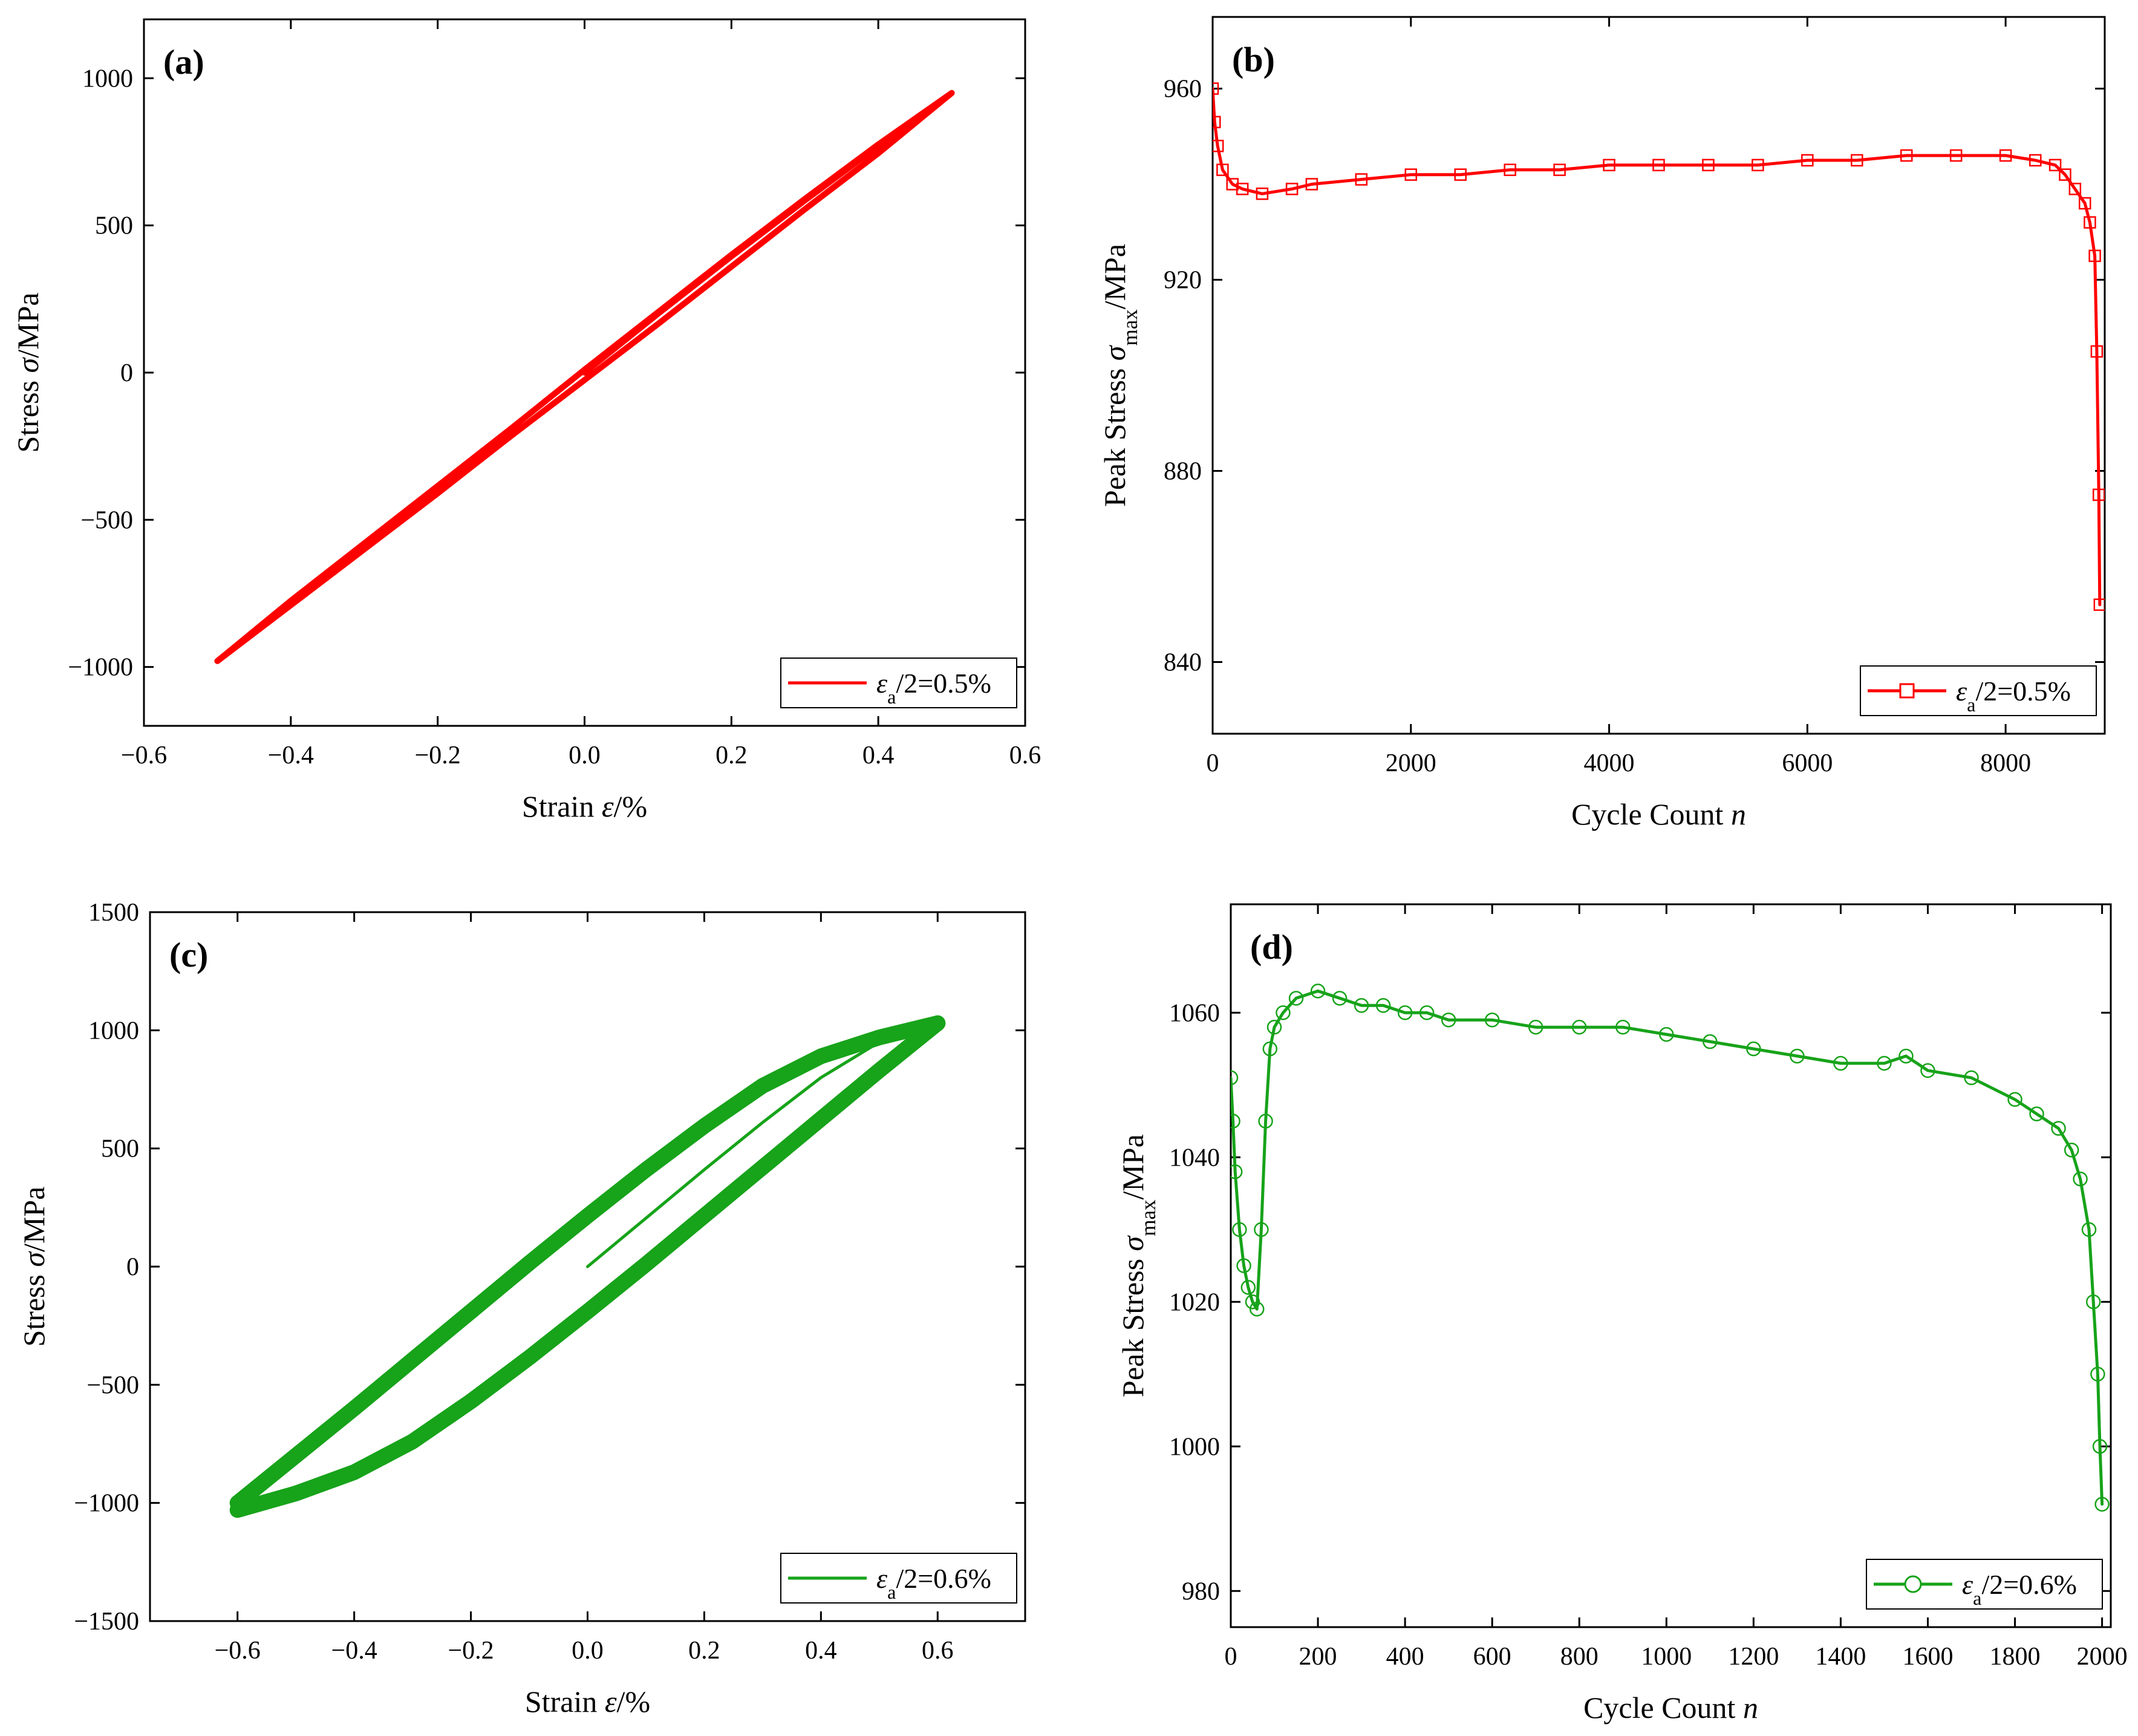 The height and width of the screenshot is (1736, 2138). Describe the element at coordinates (112, 1385) in the screenshot. I see `y-tick-label: −500` at that location.